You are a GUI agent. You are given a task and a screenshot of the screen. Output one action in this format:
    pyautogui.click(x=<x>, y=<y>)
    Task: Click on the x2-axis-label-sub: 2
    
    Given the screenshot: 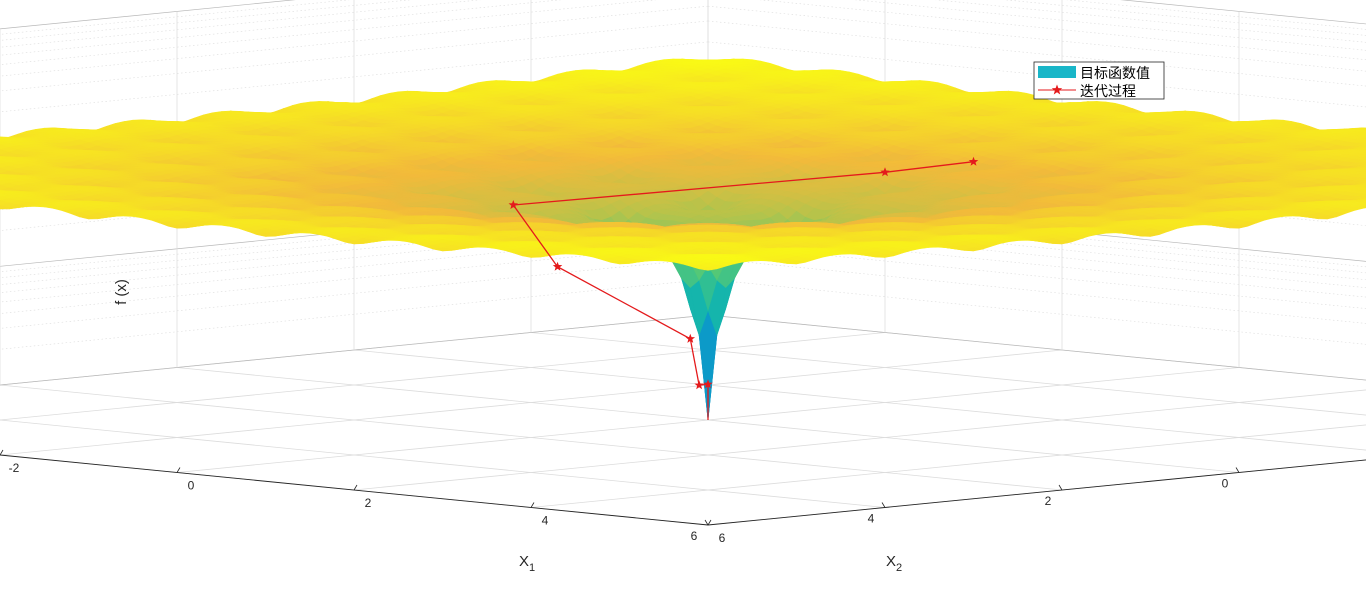 What is the action you would take?
    pyautogui.click(x=899, y=568)
    